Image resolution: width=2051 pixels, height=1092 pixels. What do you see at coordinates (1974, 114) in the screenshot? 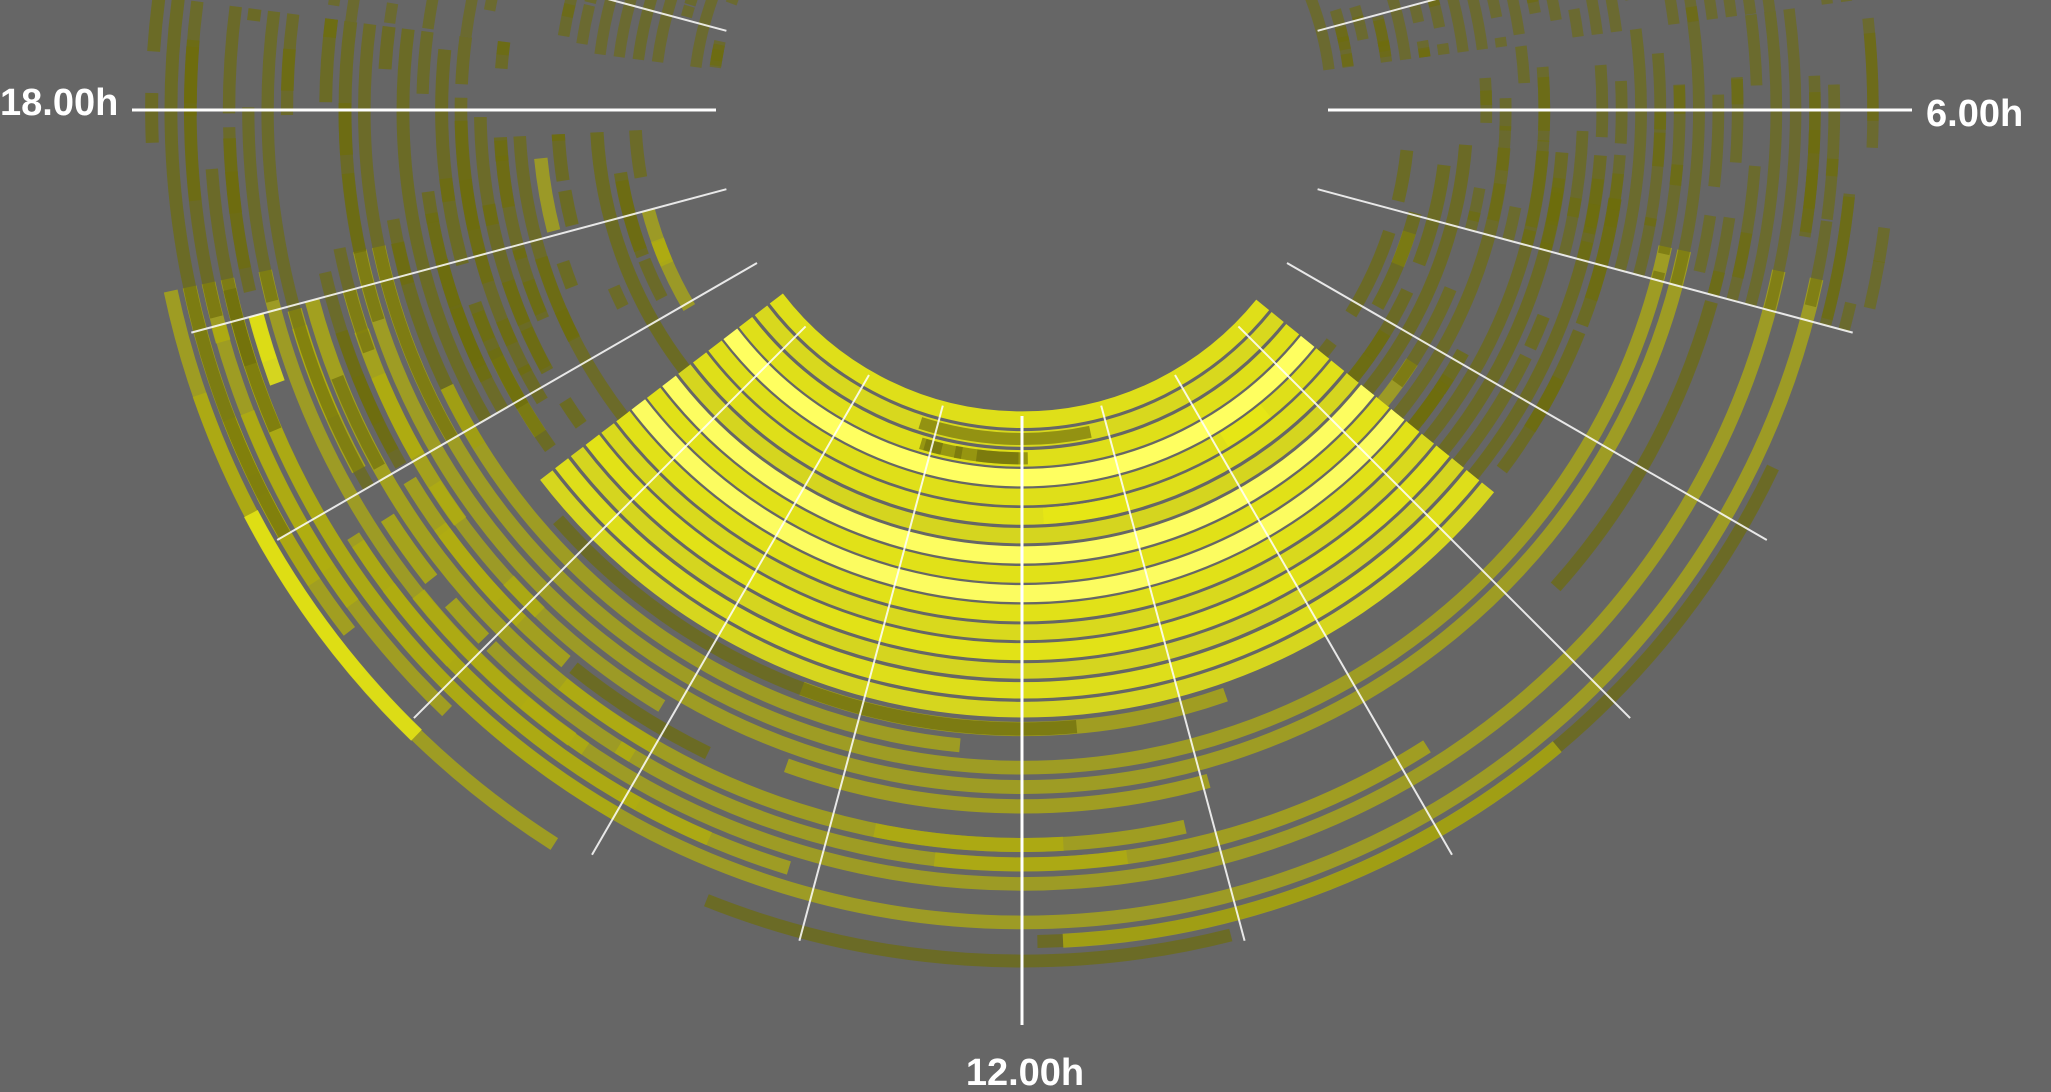
I see `hour-label-6: 6.00h` at bounding box center [1974, 114].